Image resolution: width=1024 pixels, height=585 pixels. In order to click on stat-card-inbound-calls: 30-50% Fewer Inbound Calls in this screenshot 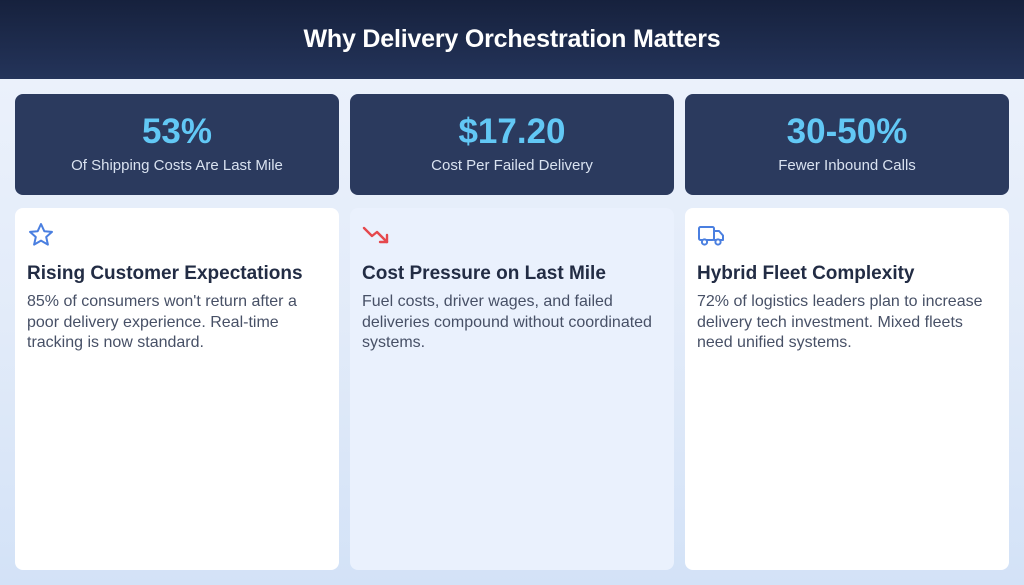, I will do `click(847, 144)`.